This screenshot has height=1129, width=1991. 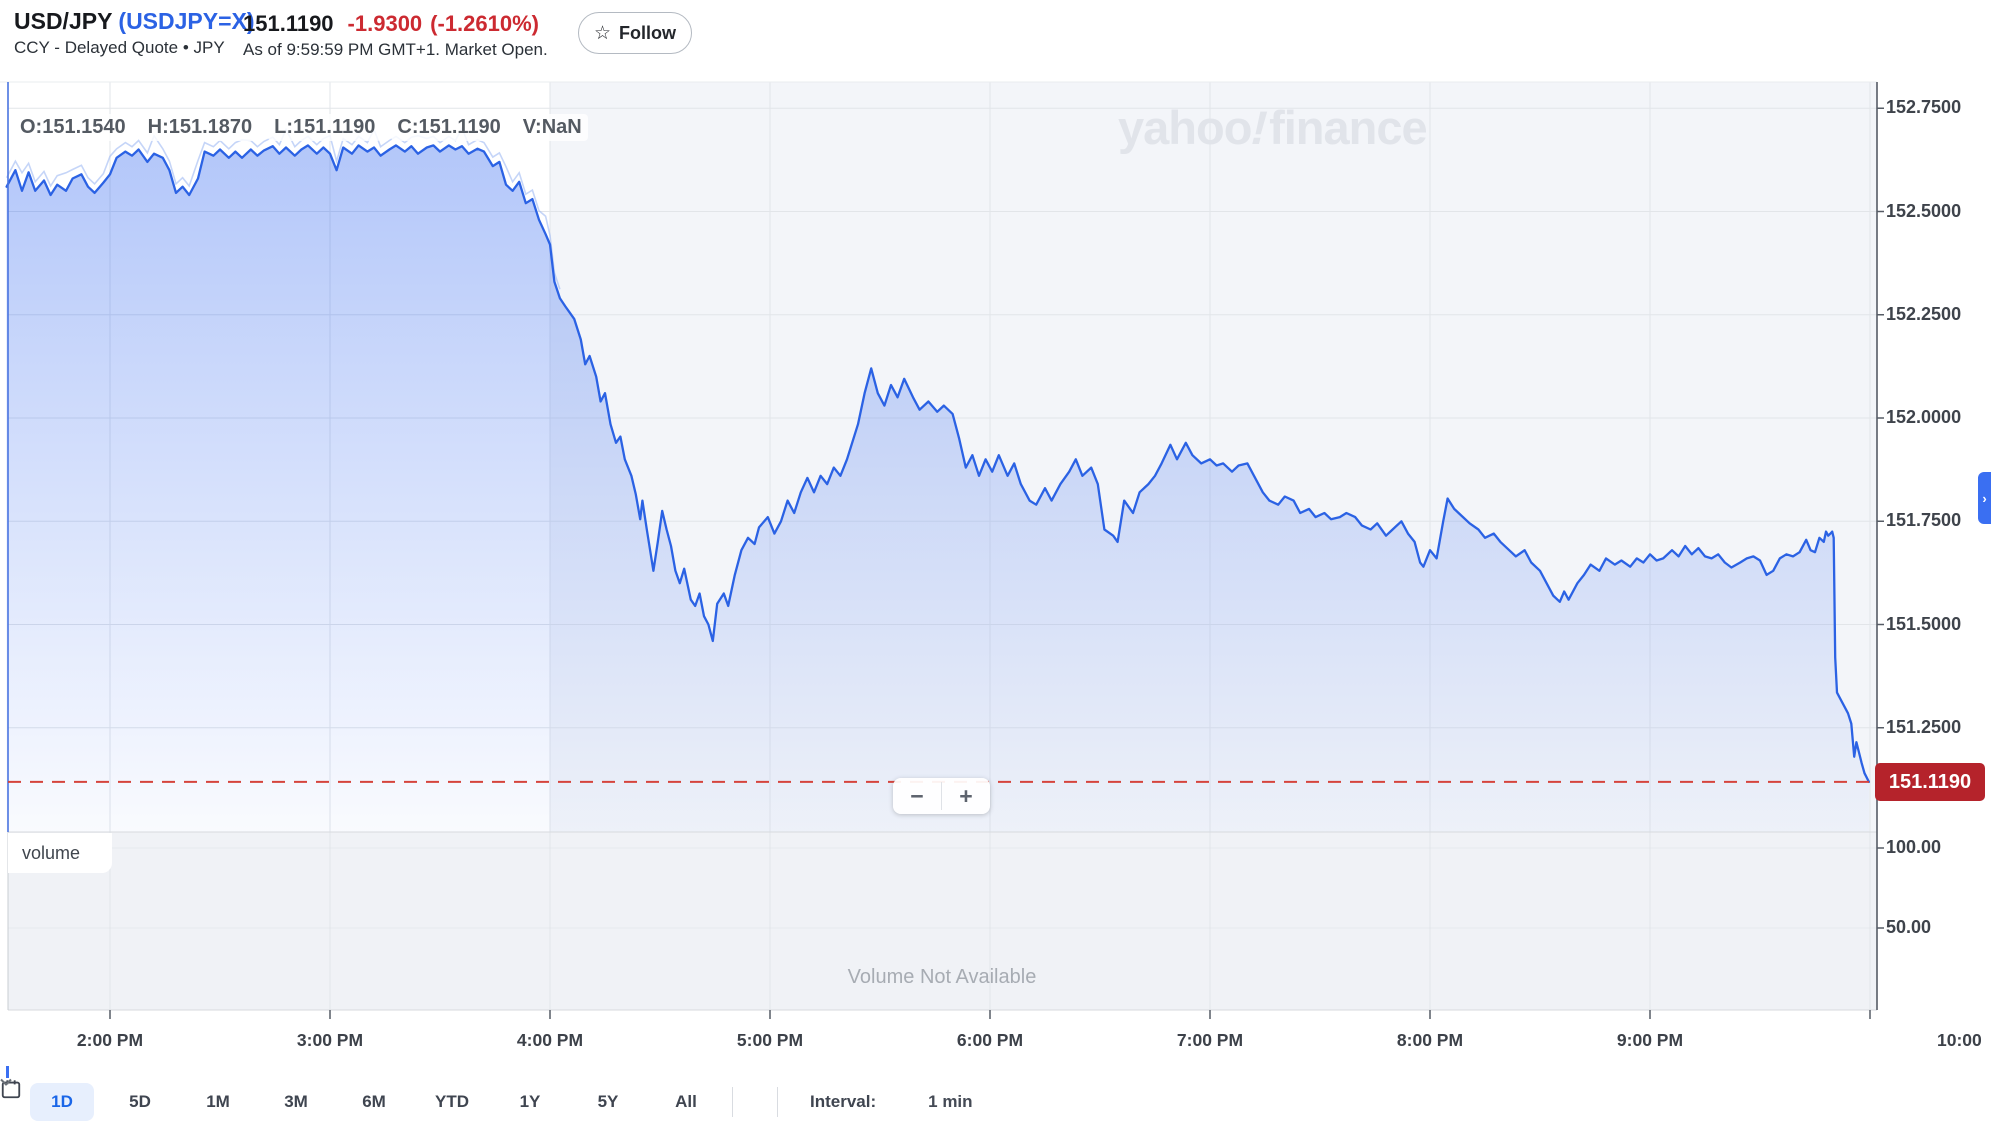 I want to click on zoom-in-button: +, so click(x=966, y=795).